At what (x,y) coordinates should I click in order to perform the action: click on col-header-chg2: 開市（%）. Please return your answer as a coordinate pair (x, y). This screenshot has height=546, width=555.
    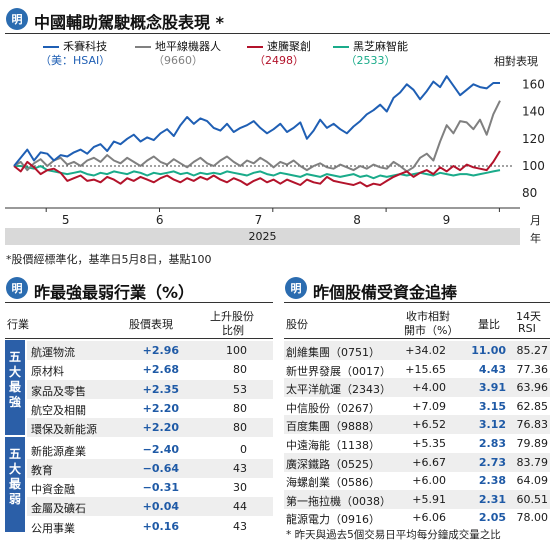
    Looking at the image, I should click on (431, 330).